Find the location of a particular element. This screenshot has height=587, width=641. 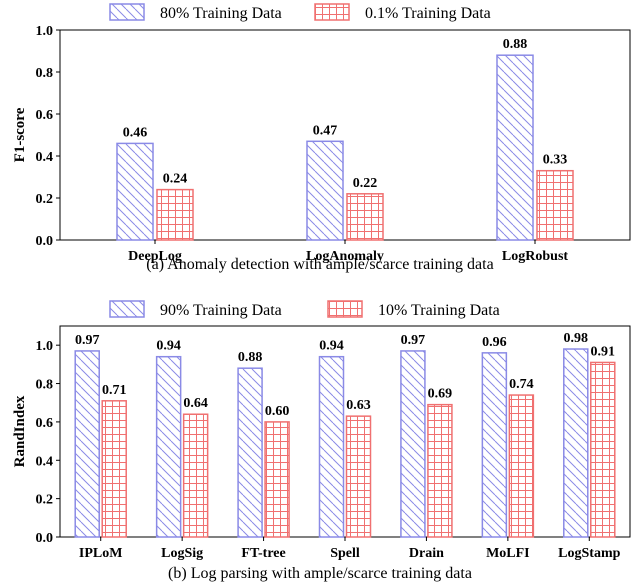

bar-value-label: 0.33 is located at coordinates (555, 160).